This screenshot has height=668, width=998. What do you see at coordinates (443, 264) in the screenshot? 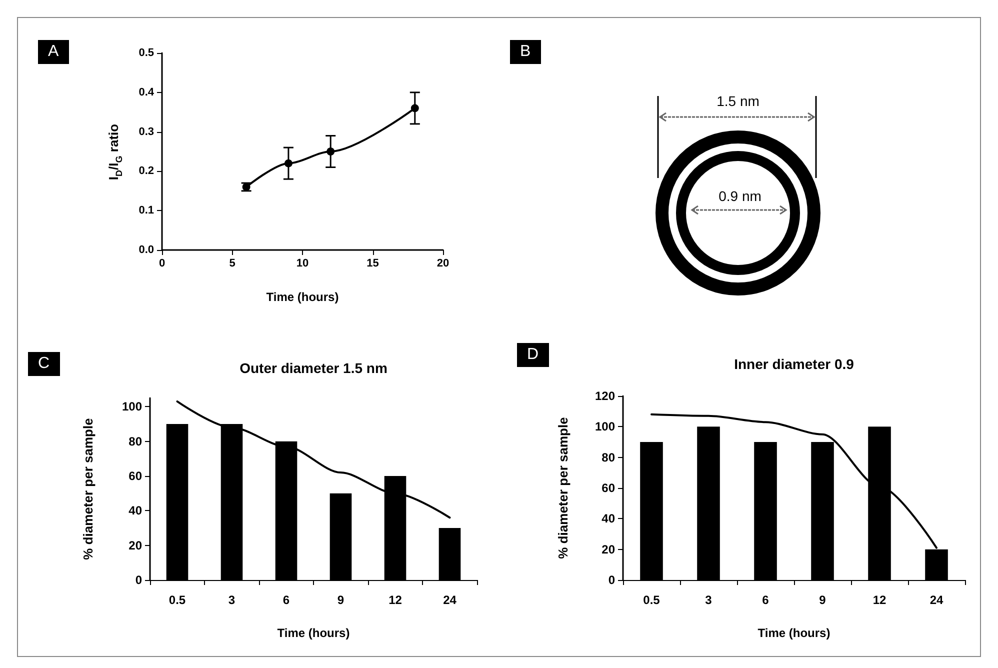
I see `x-tick-label: 20` at bounding box center [443, 264].